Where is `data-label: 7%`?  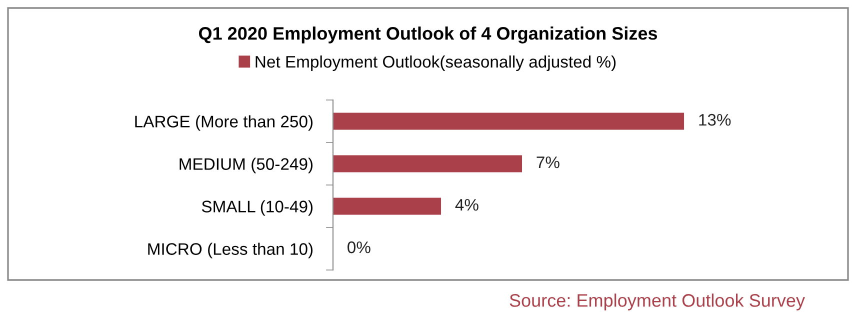 data-label: 7% is located at coordinates (548, 162).